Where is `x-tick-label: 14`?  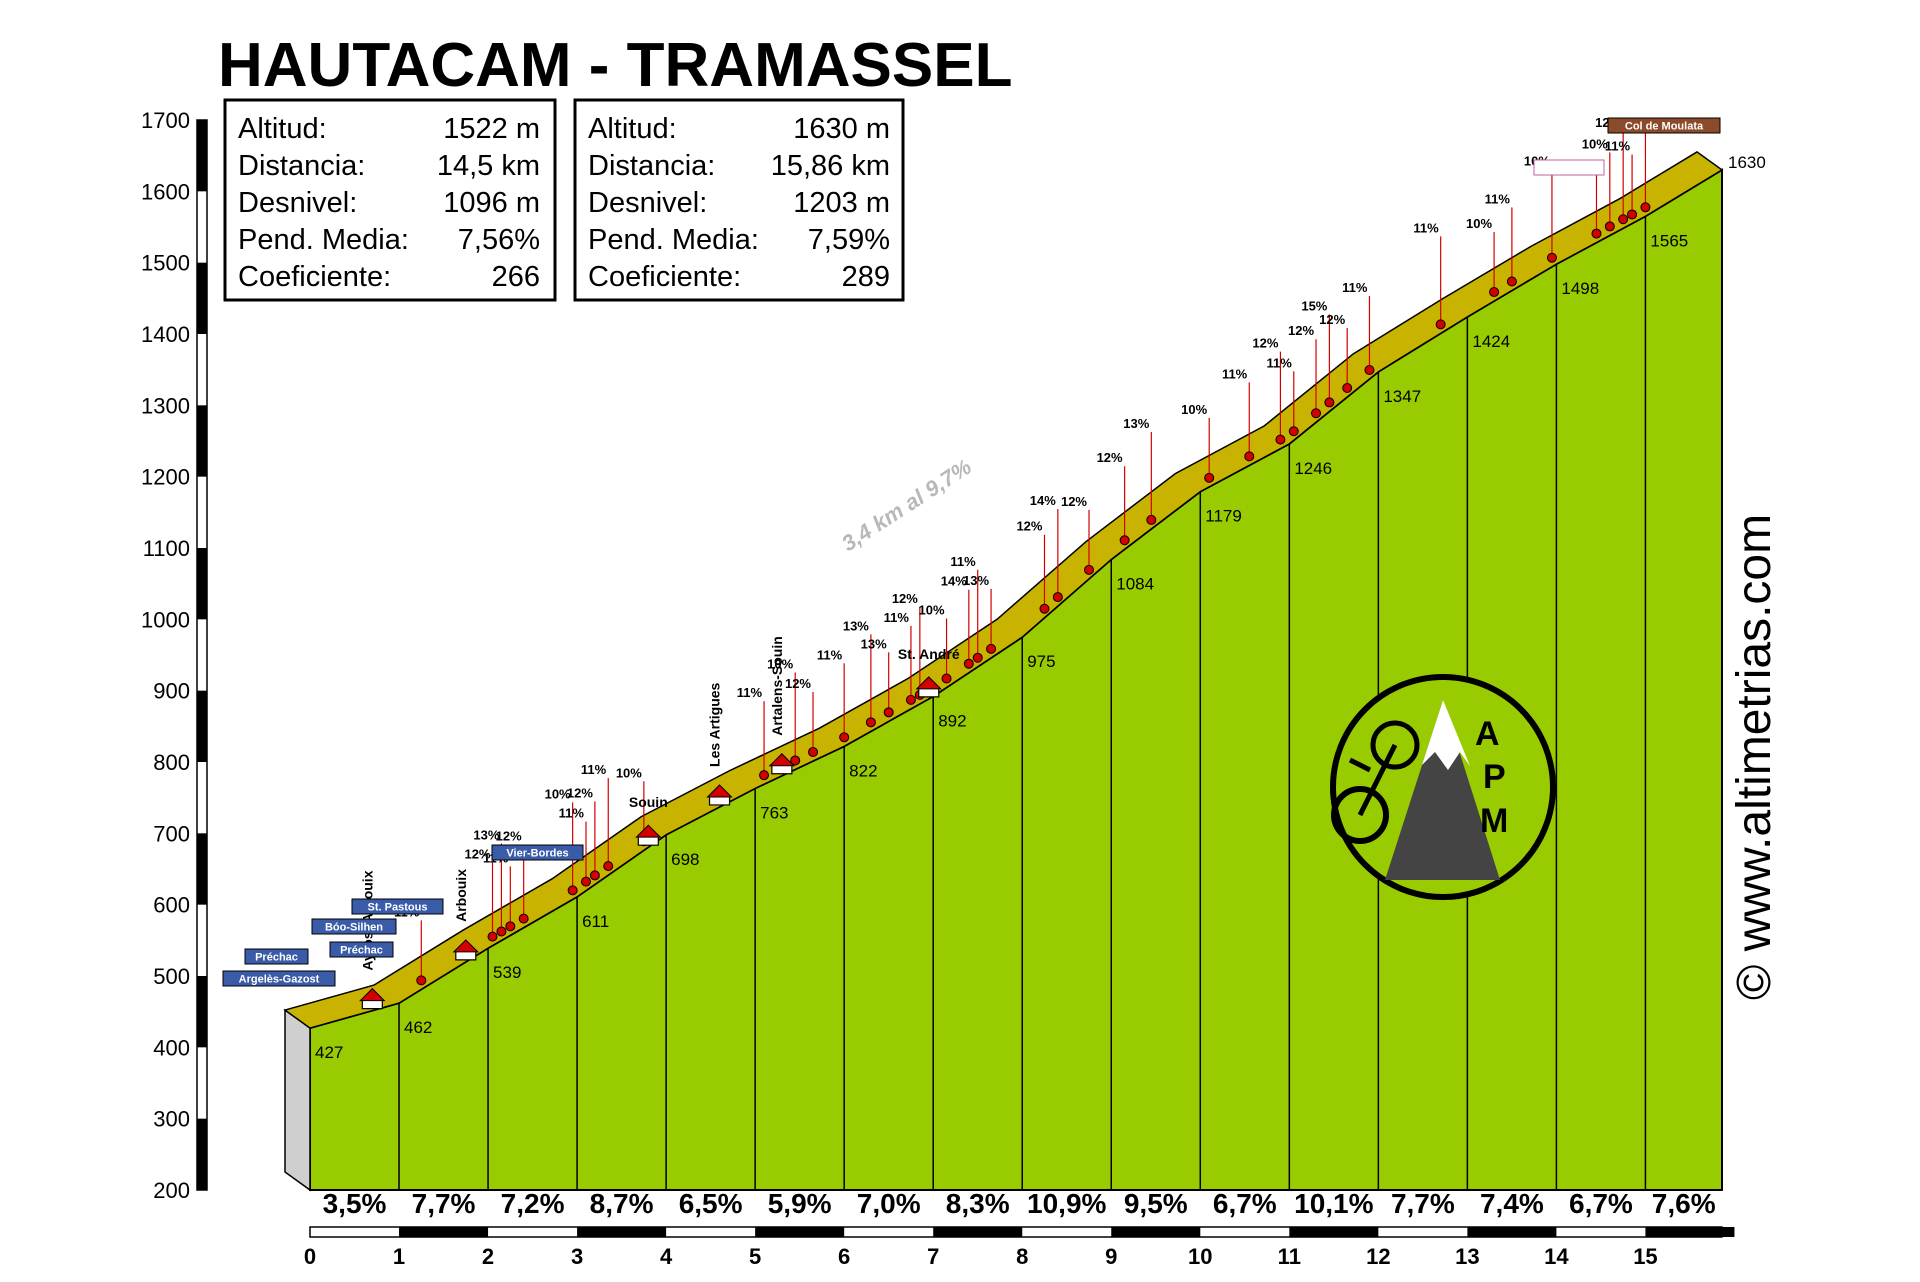
x-tick-label: 14 is located at coordinates (1556, 1256).